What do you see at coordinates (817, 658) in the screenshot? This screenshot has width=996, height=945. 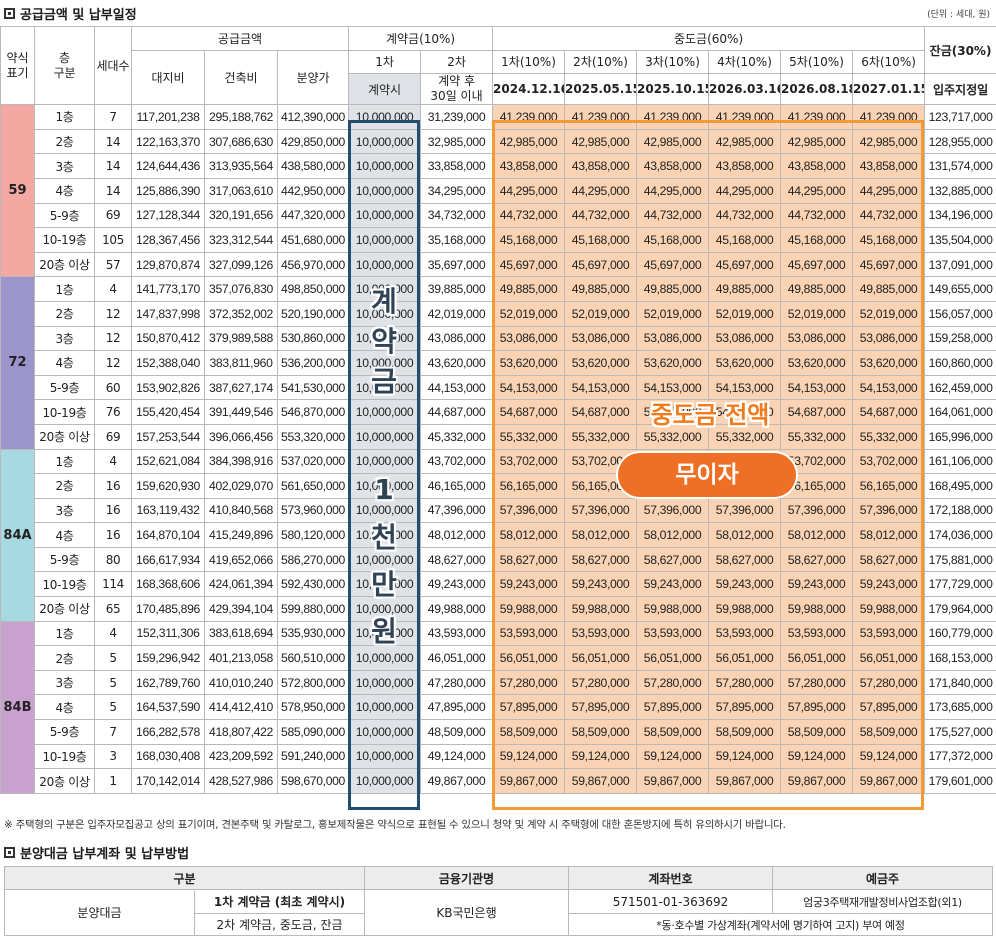 I see `middle-payment-cell: 56,051,000` at bounding box center [817, 658].